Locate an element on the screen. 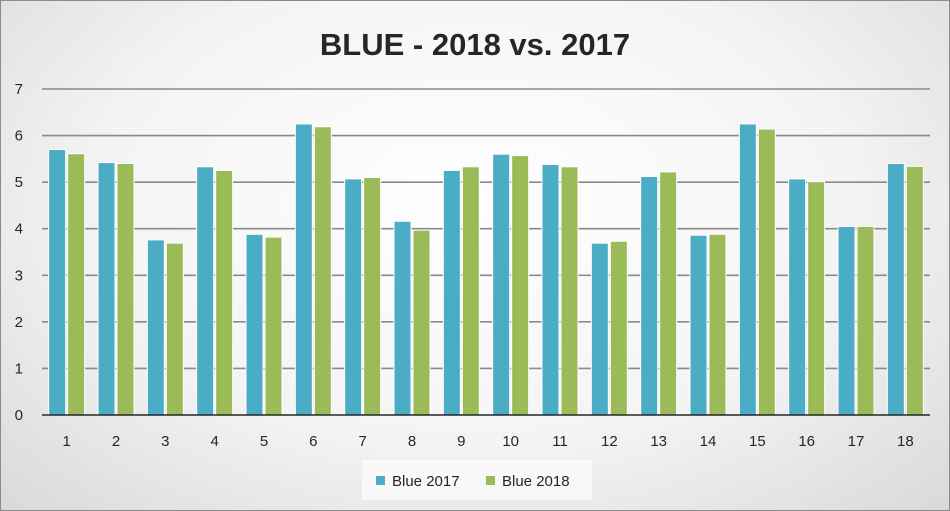  legend: Blue 2017 Blue 2018 is located at coordinates (477, 480).